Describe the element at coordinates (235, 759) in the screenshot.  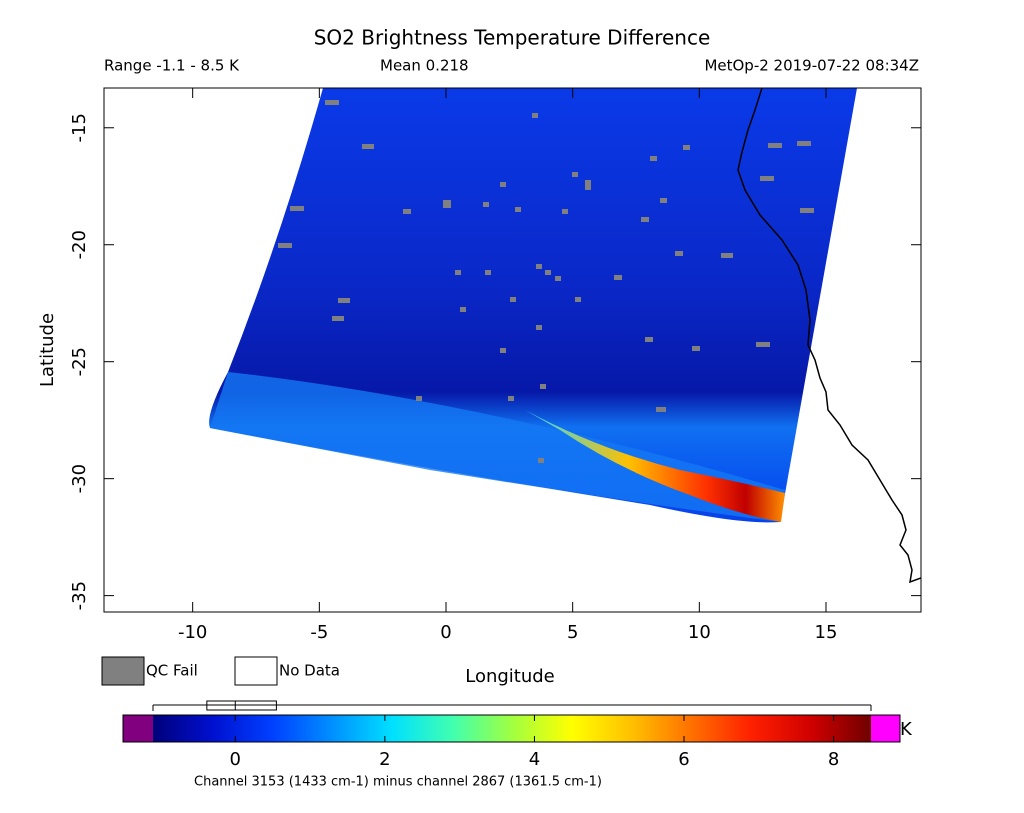
I see `colorbar-tick-label: 0` at that location.